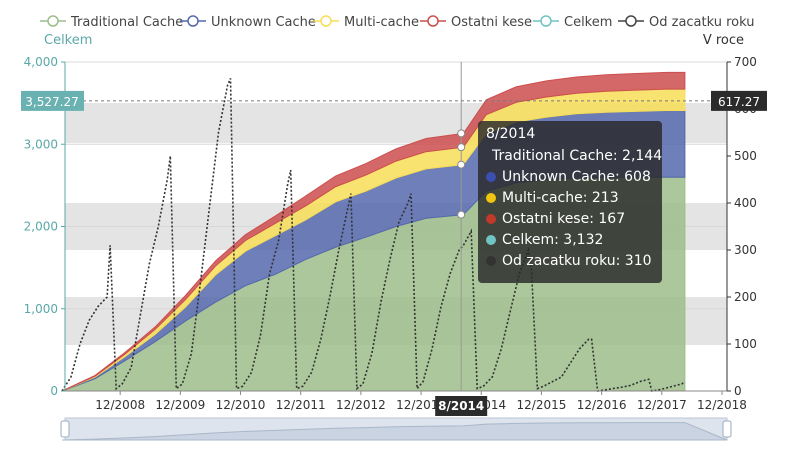 This screenshot has width=785, height=461. I want to click on legend-item-celkem: Celkem, so click(572, 22).